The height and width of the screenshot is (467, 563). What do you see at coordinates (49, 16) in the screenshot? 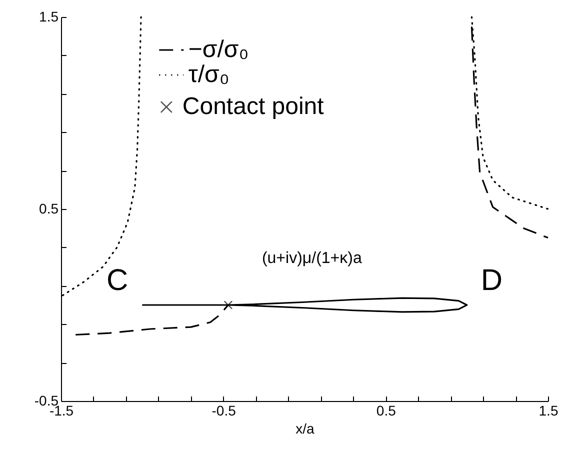
I see `y-tick-label: 1.5` at bounding box center [49, 16].